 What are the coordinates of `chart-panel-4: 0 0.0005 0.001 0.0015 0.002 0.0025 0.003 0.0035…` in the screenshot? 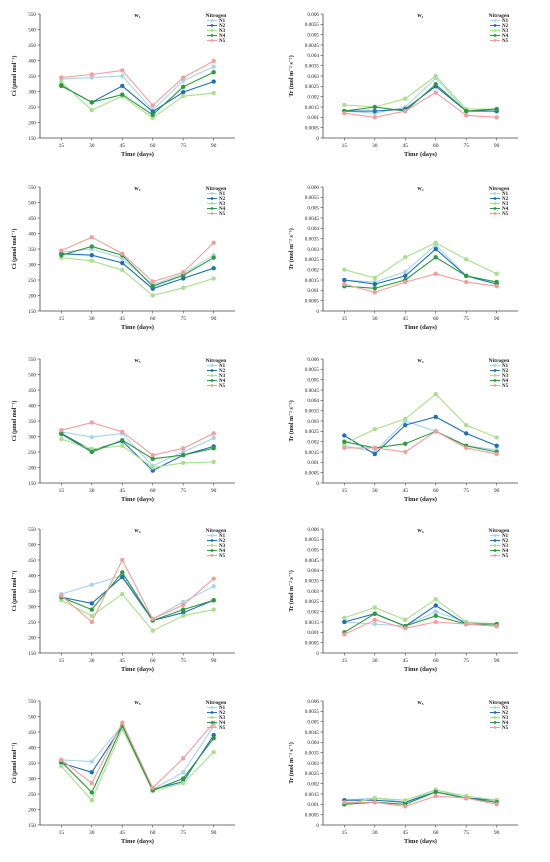 It's located at (403, 258).